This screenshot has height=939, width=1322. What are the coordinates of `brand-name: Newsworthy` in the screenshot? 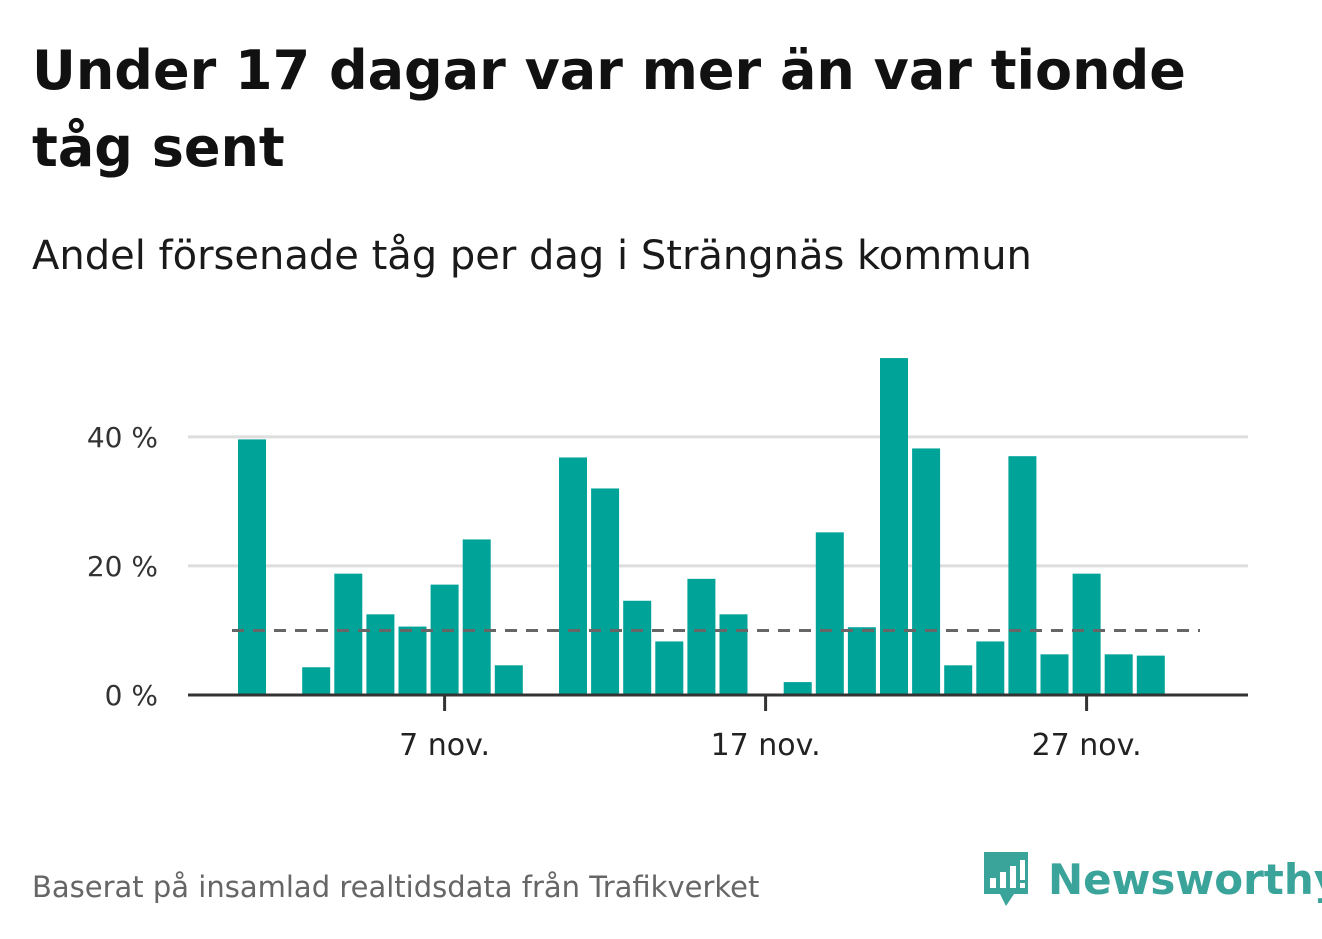 It's located at (1185, 879).